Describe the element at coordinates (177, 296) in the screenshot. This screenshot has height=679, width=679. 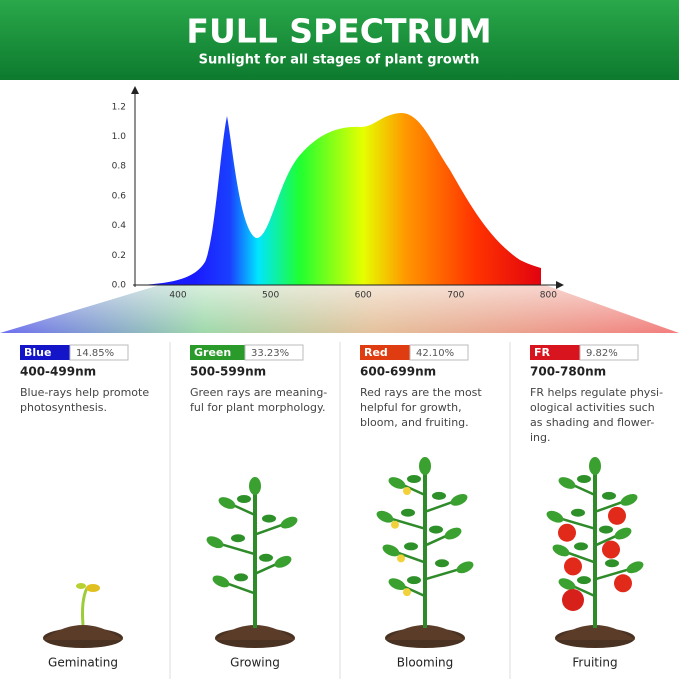
I see `x-tick-label: 400` at that location.